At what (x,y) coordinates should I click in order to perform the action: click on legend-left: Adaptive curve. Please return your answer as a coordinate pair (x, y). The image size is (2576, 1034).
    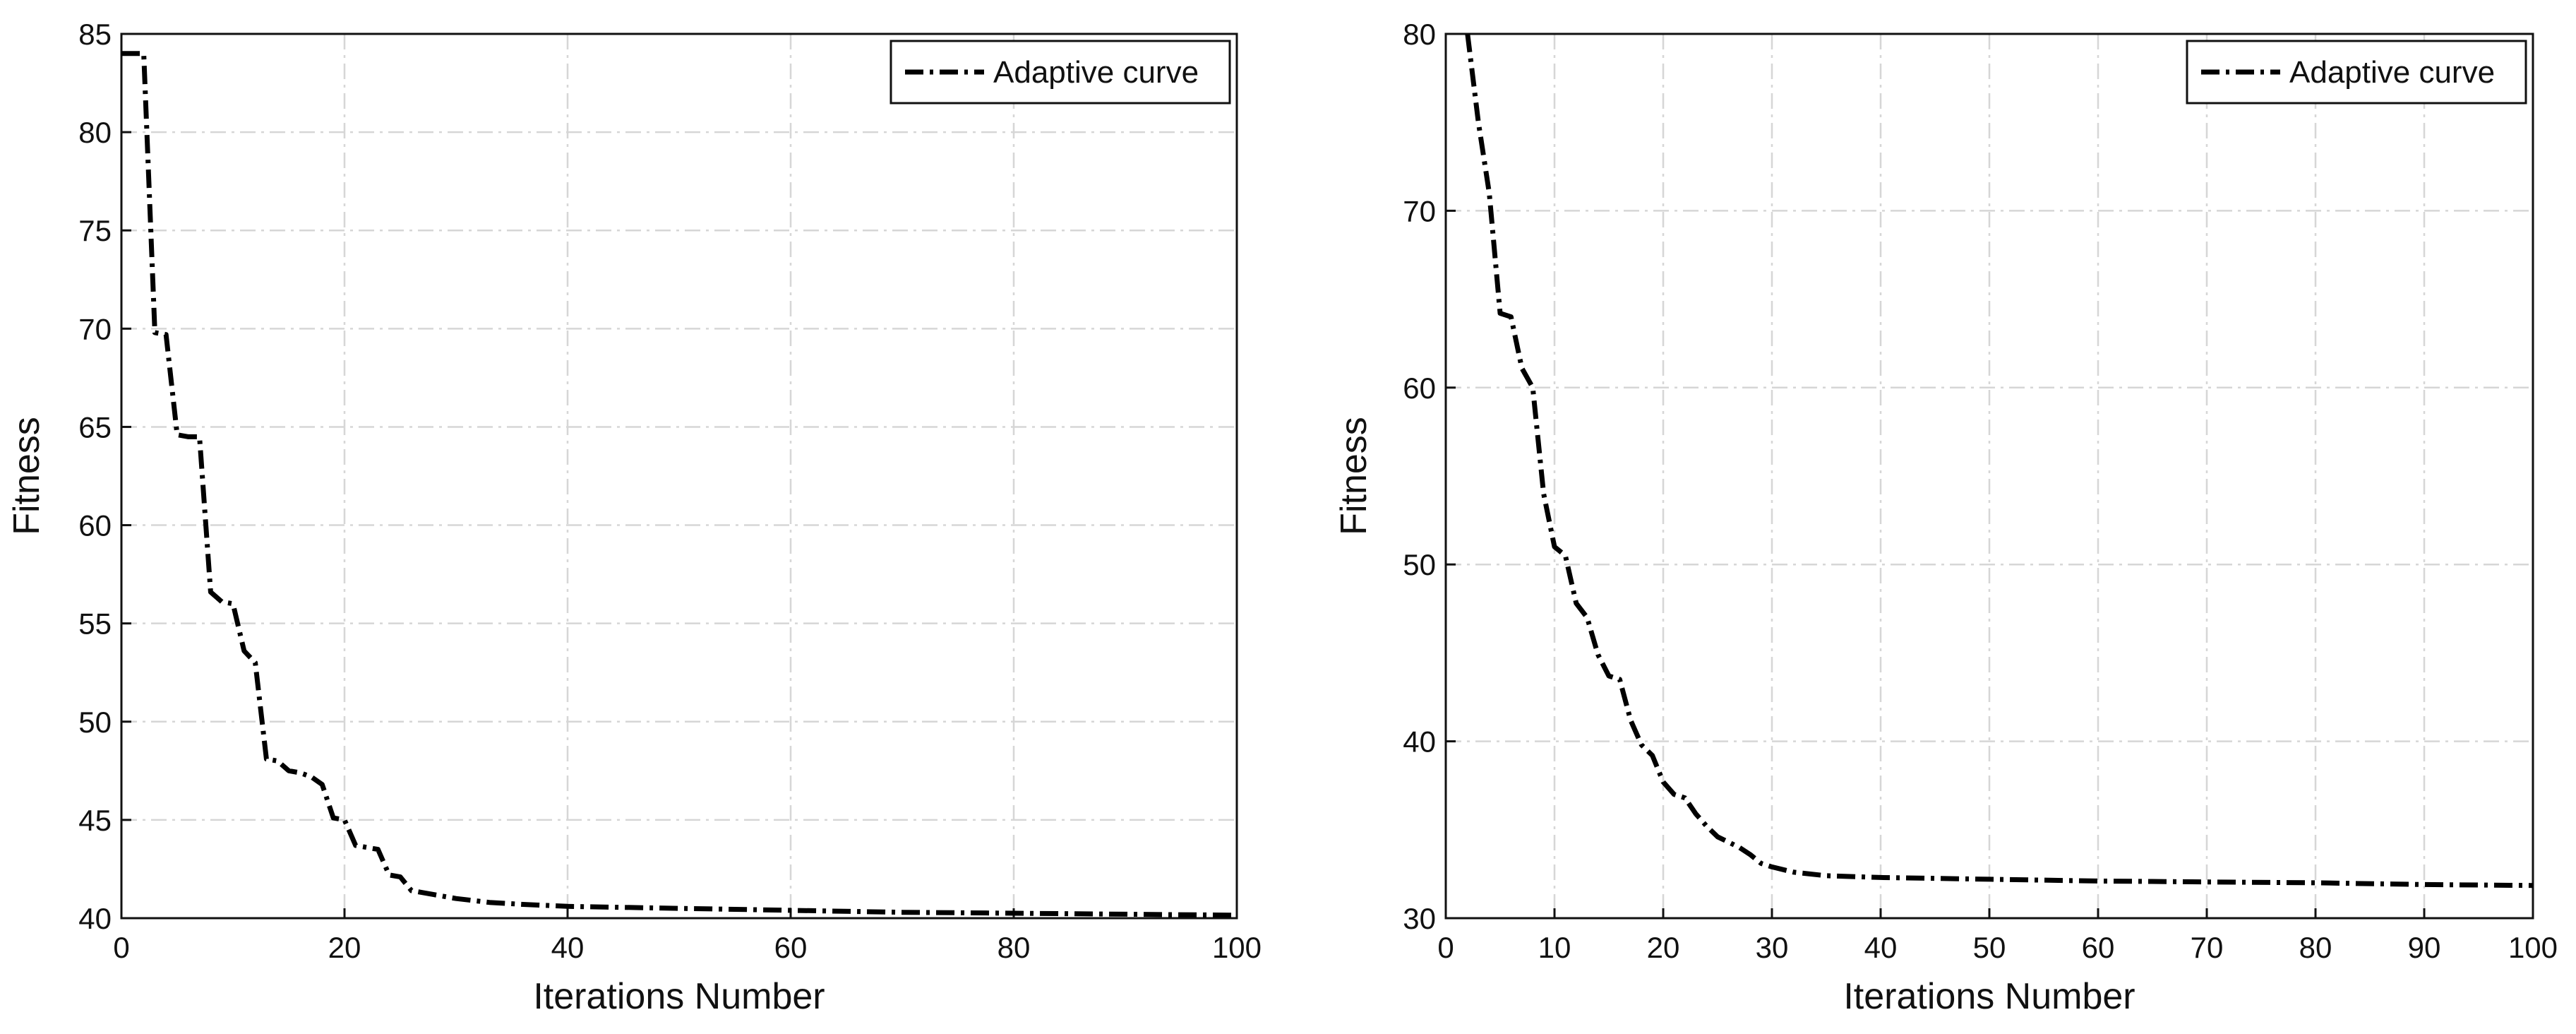
    Looking at the image, I should click on (1060, 72).